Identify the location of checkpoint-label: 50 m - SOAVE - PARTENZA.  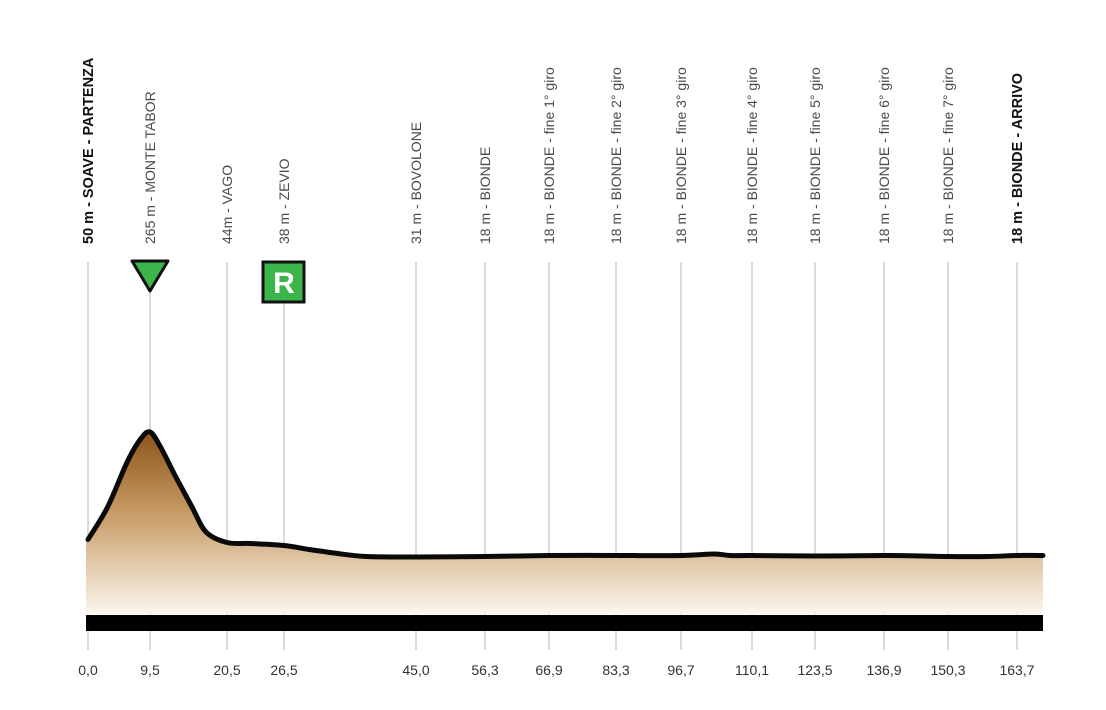
(89, 150).